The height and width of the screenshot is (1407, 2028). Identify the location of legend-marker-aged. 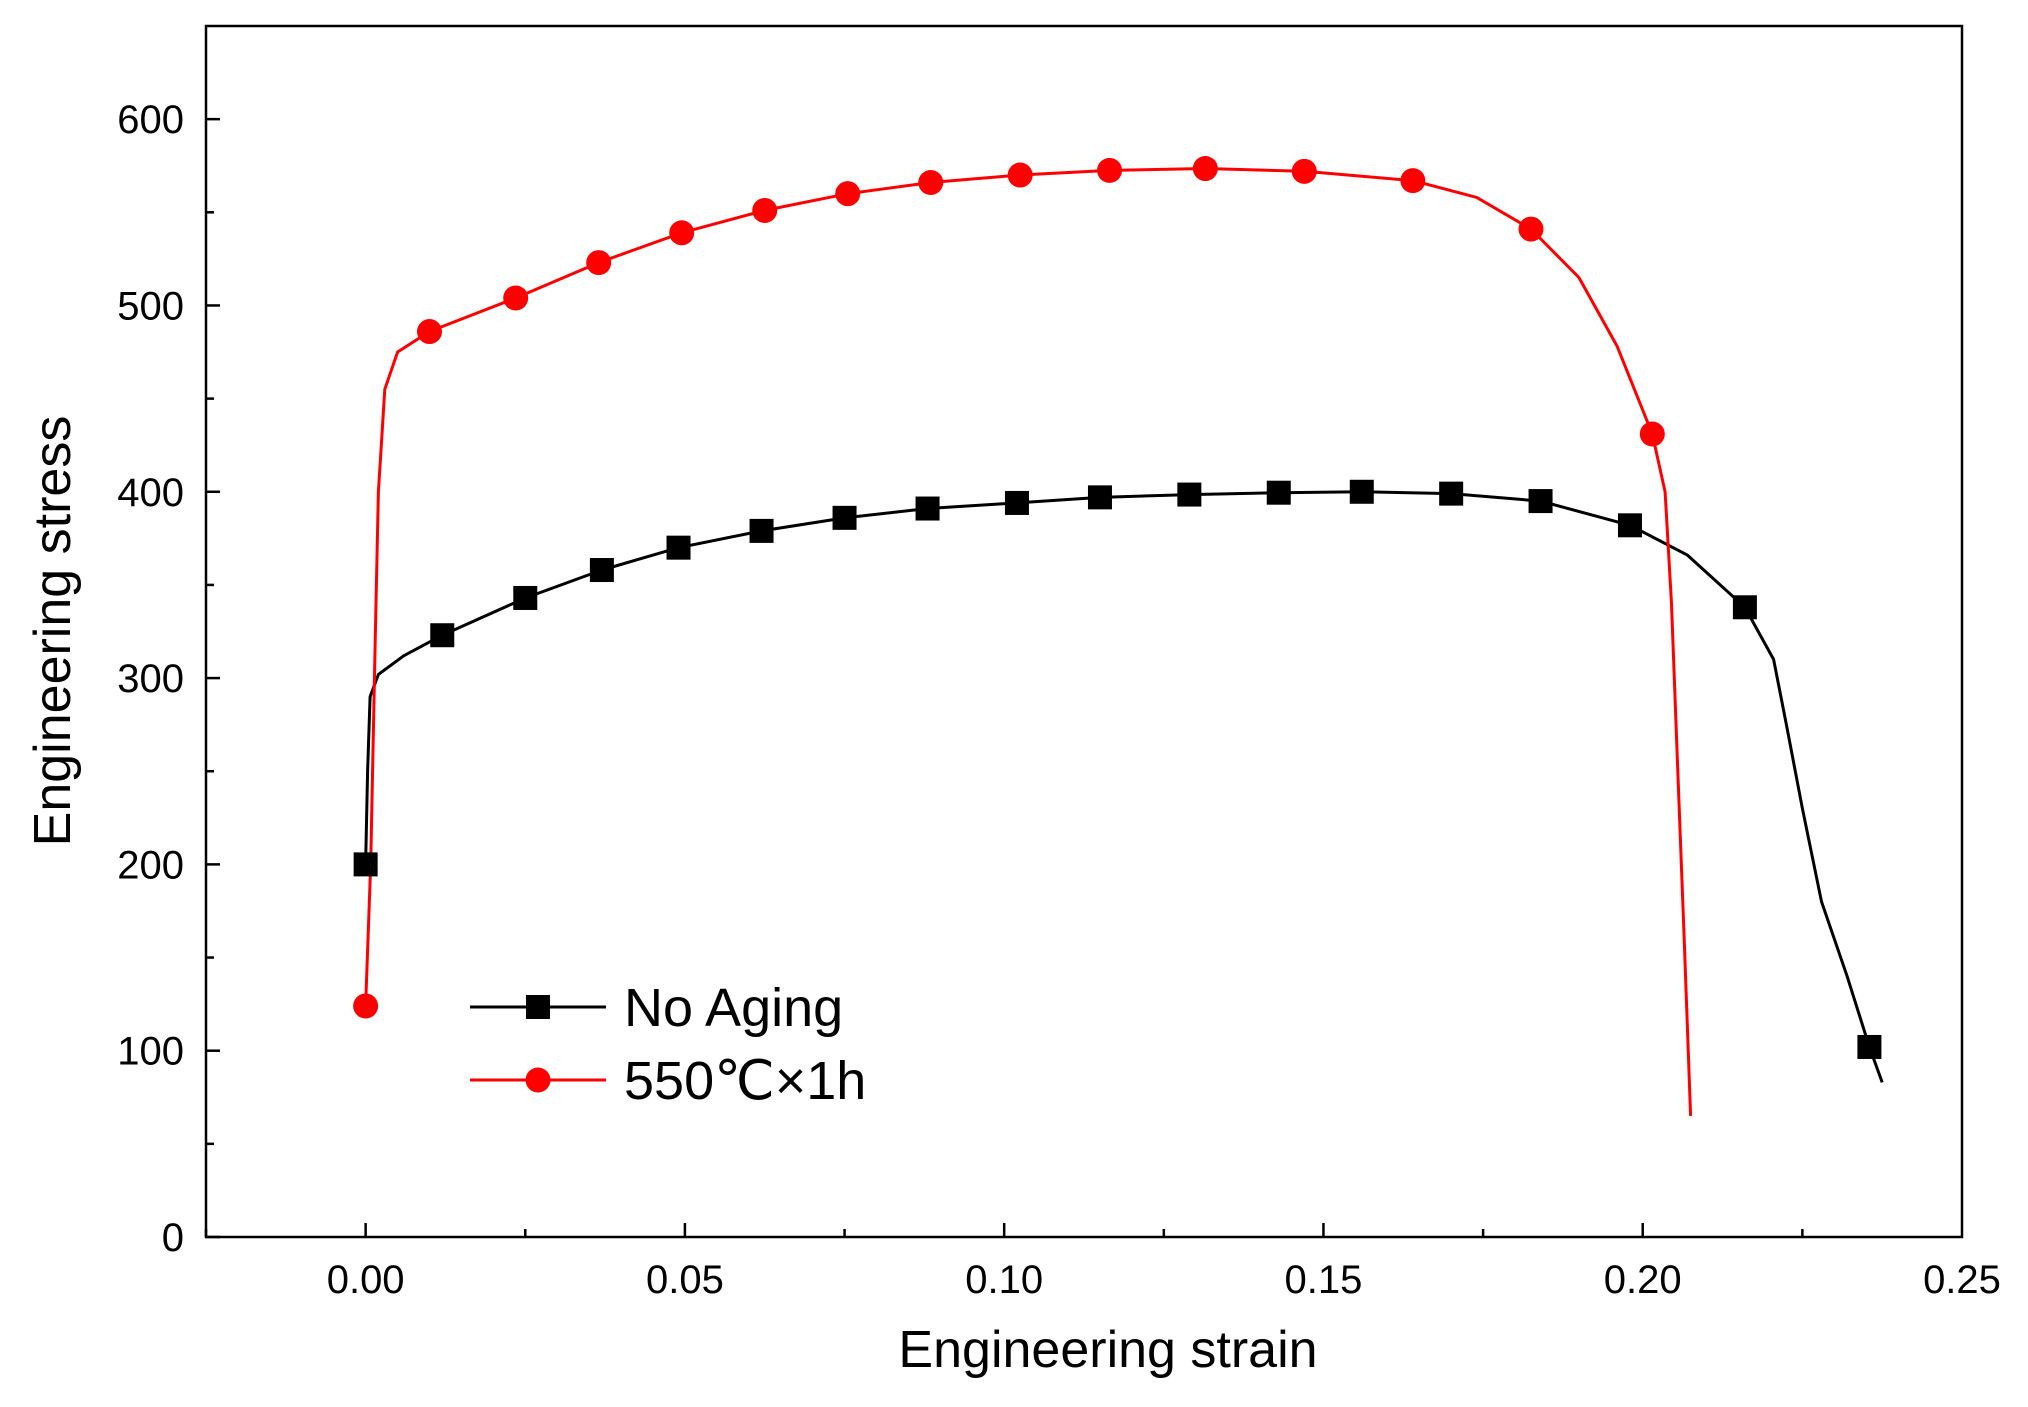
(538, 1080).